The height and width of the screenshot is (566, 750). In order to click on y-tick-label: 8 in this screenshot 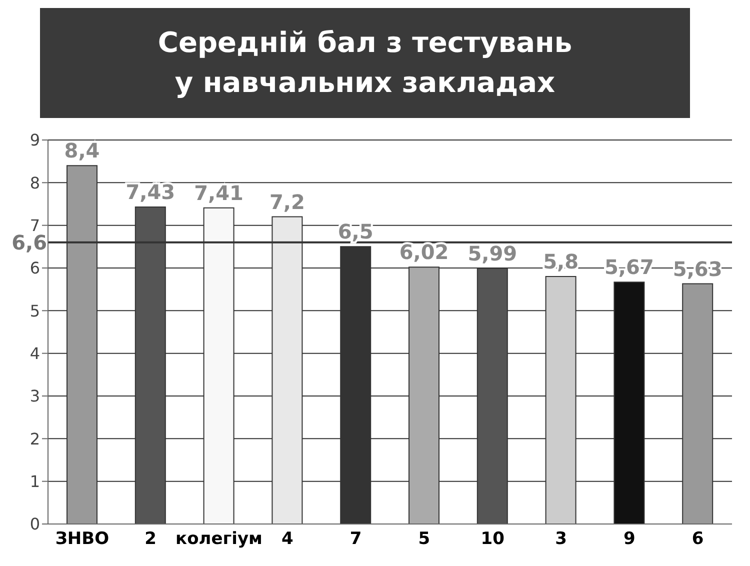, I will do `click(35, 182)`.